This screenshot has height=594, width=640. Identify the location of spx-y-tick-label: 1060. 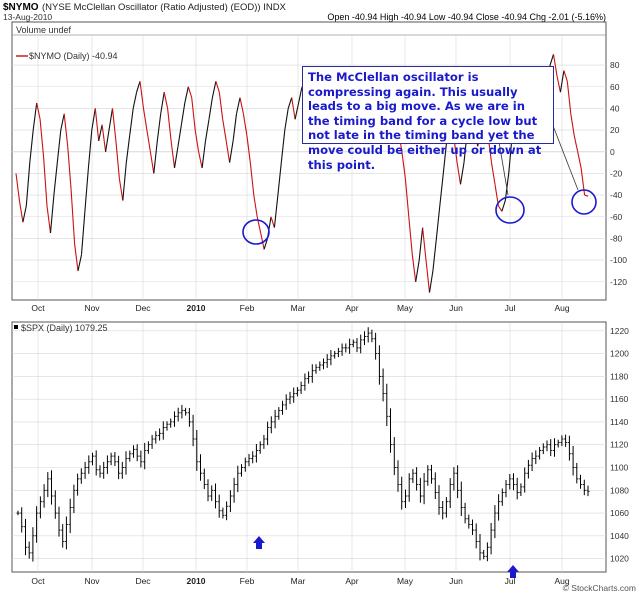
(619, 513).